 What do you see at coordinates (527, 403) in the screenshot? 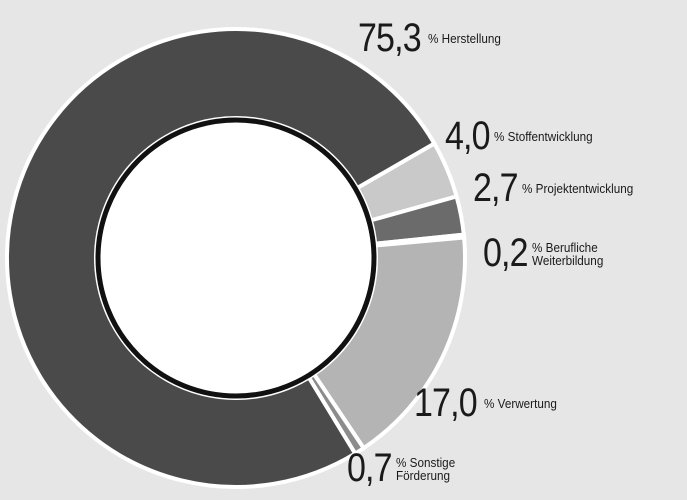
I see `category-label: Verwertung` at bounding box center [527, 403].